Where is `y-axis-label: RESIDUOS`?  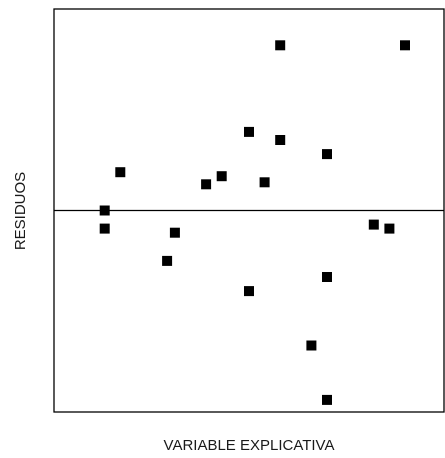
y-axis-label: RESIDUOS is located at coordinates (20, 211).